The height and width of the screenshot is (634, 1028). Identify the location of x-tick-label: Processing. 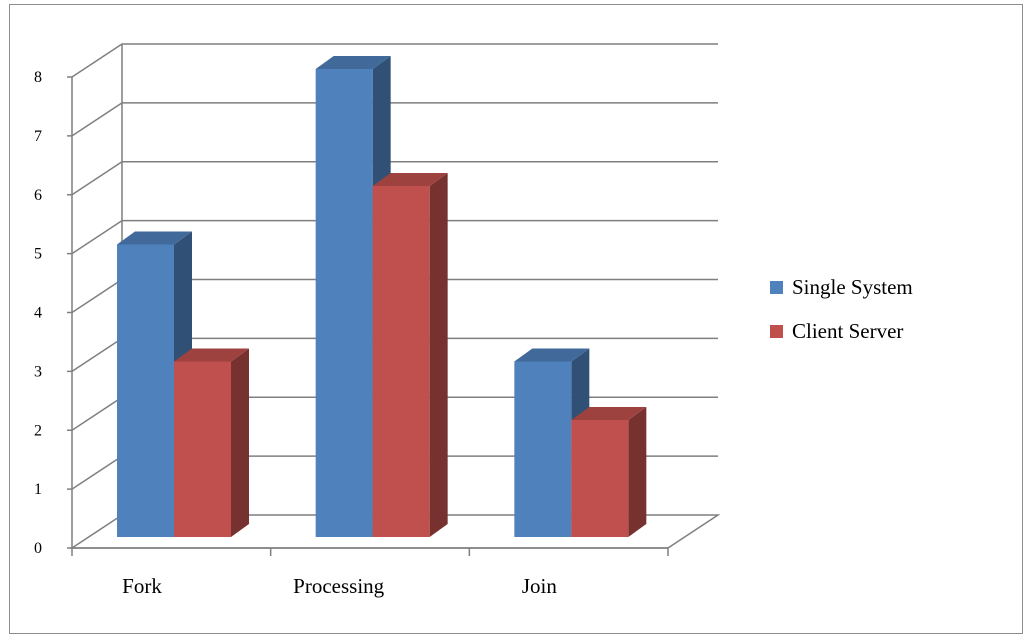
(338, 586).